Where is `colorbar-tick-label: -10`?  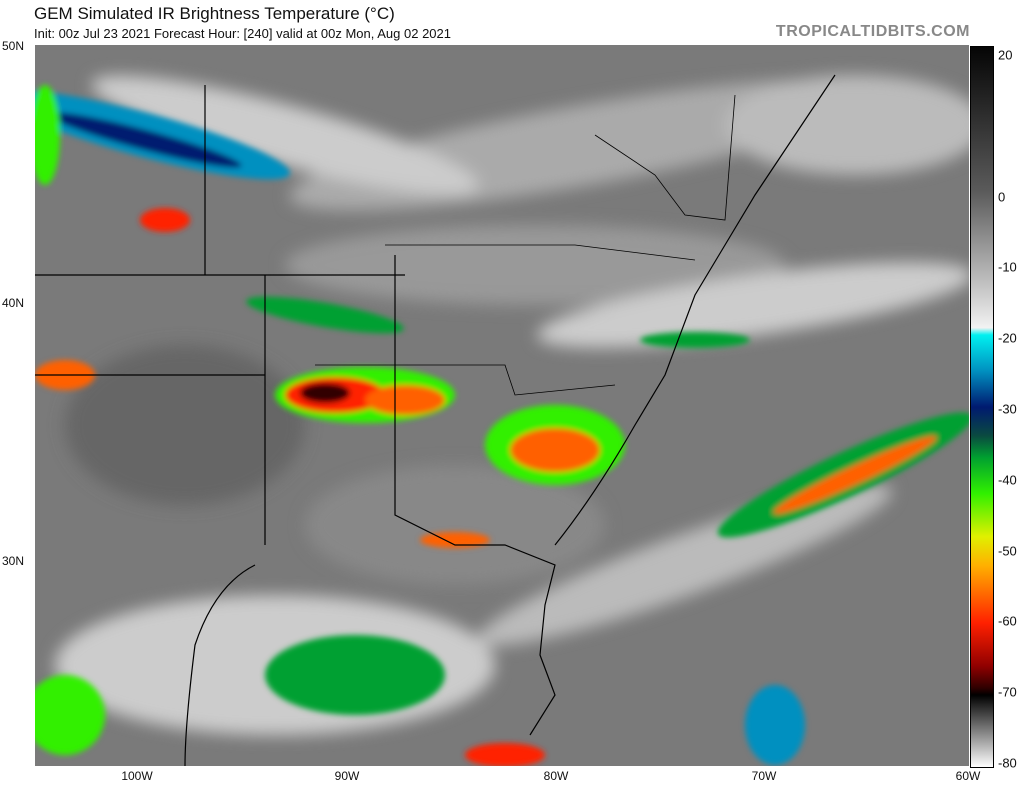 colorbar-tick-label: -10 is located at coordinates (1007, 267).